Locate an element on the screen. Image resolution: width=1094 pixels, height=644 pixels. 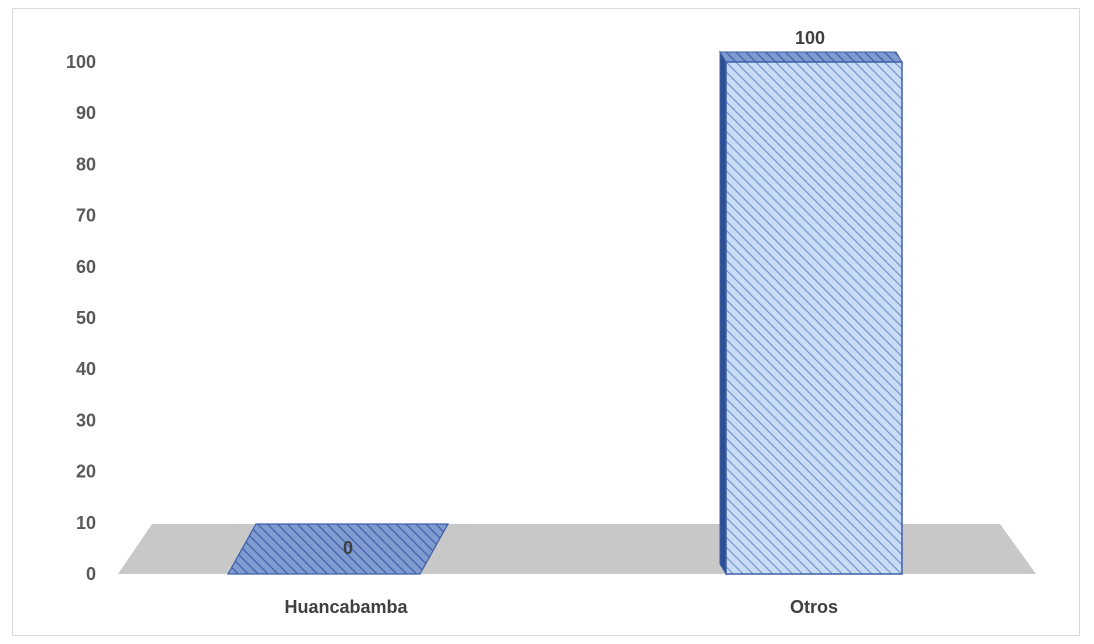
x-category-label: Huancabamba is located at coordinates (346, 607).